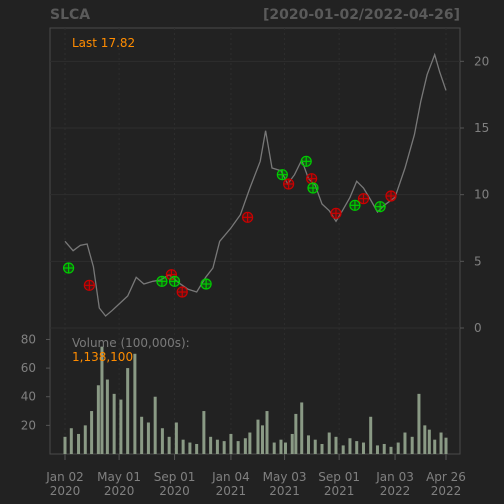  I want to click on price-tick-label: 10, so click(481, 195).